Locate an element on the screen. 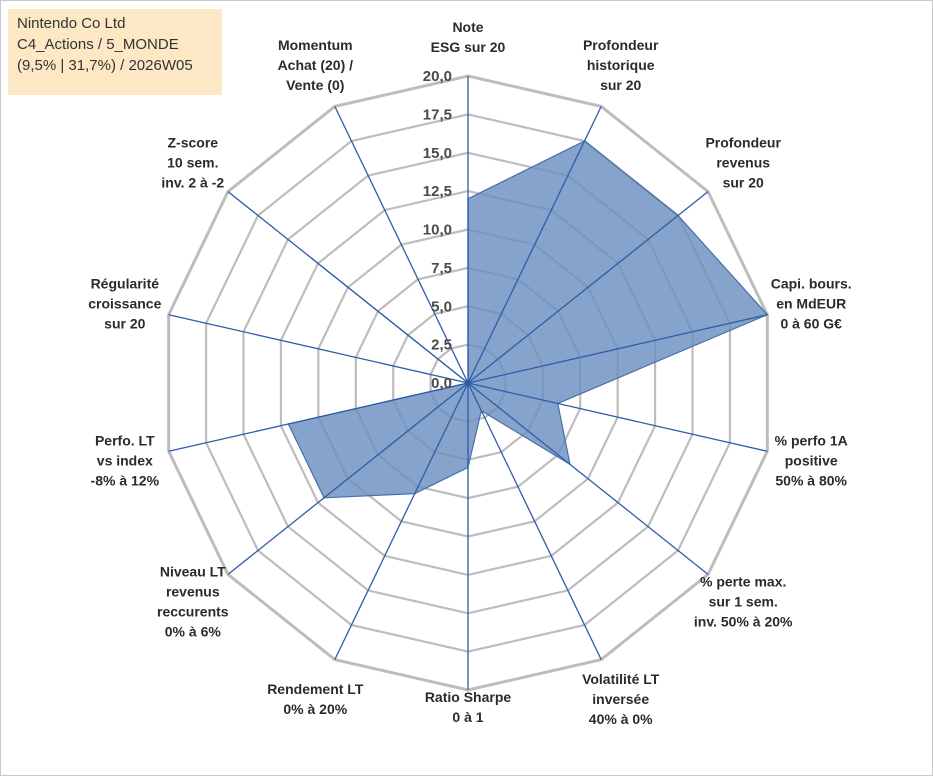 The image size is (933, 776). axis-label-line: sur 1 sem. is located at coordinates (743, 602).